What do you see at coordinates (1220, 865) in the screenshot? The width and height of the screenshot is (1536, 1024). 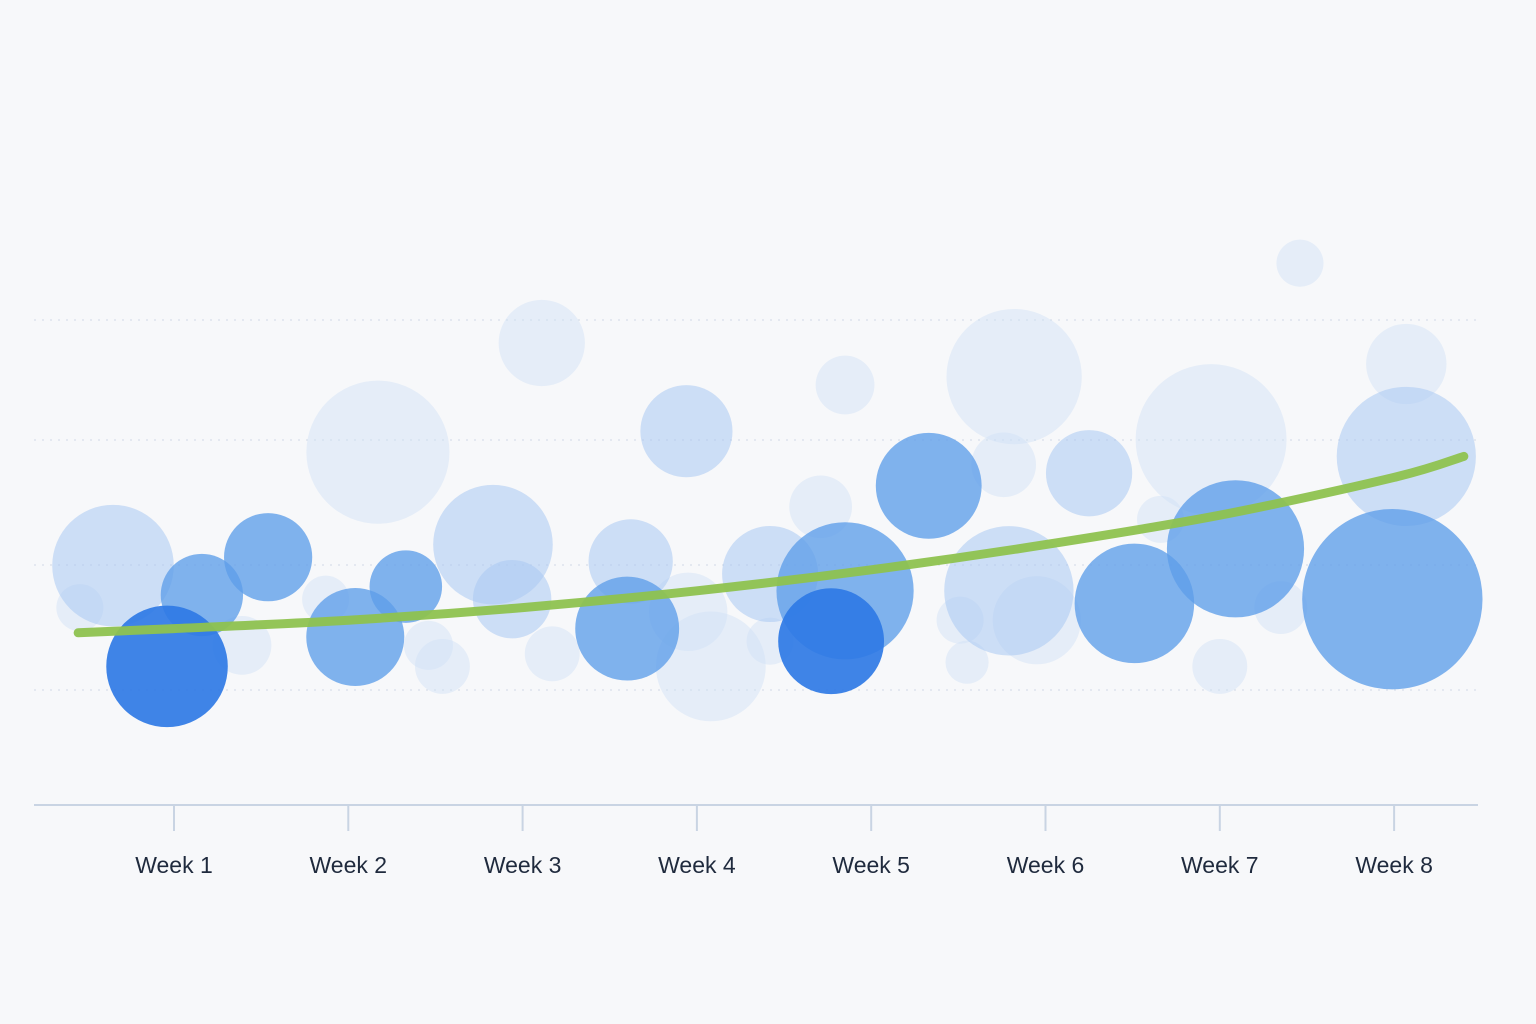 I see `x-tick-label-7: Week 7` at bounding box center [1220, 865].